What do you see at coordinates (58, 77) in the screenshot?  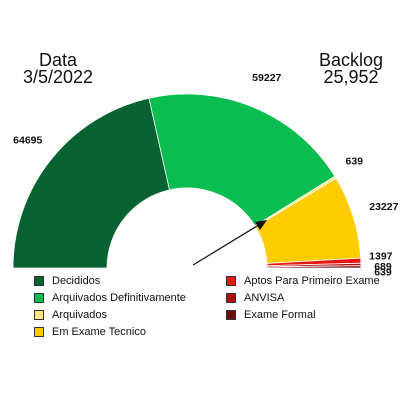 I see `date-value: 3/5/2022` at bounding box center [58, 77].